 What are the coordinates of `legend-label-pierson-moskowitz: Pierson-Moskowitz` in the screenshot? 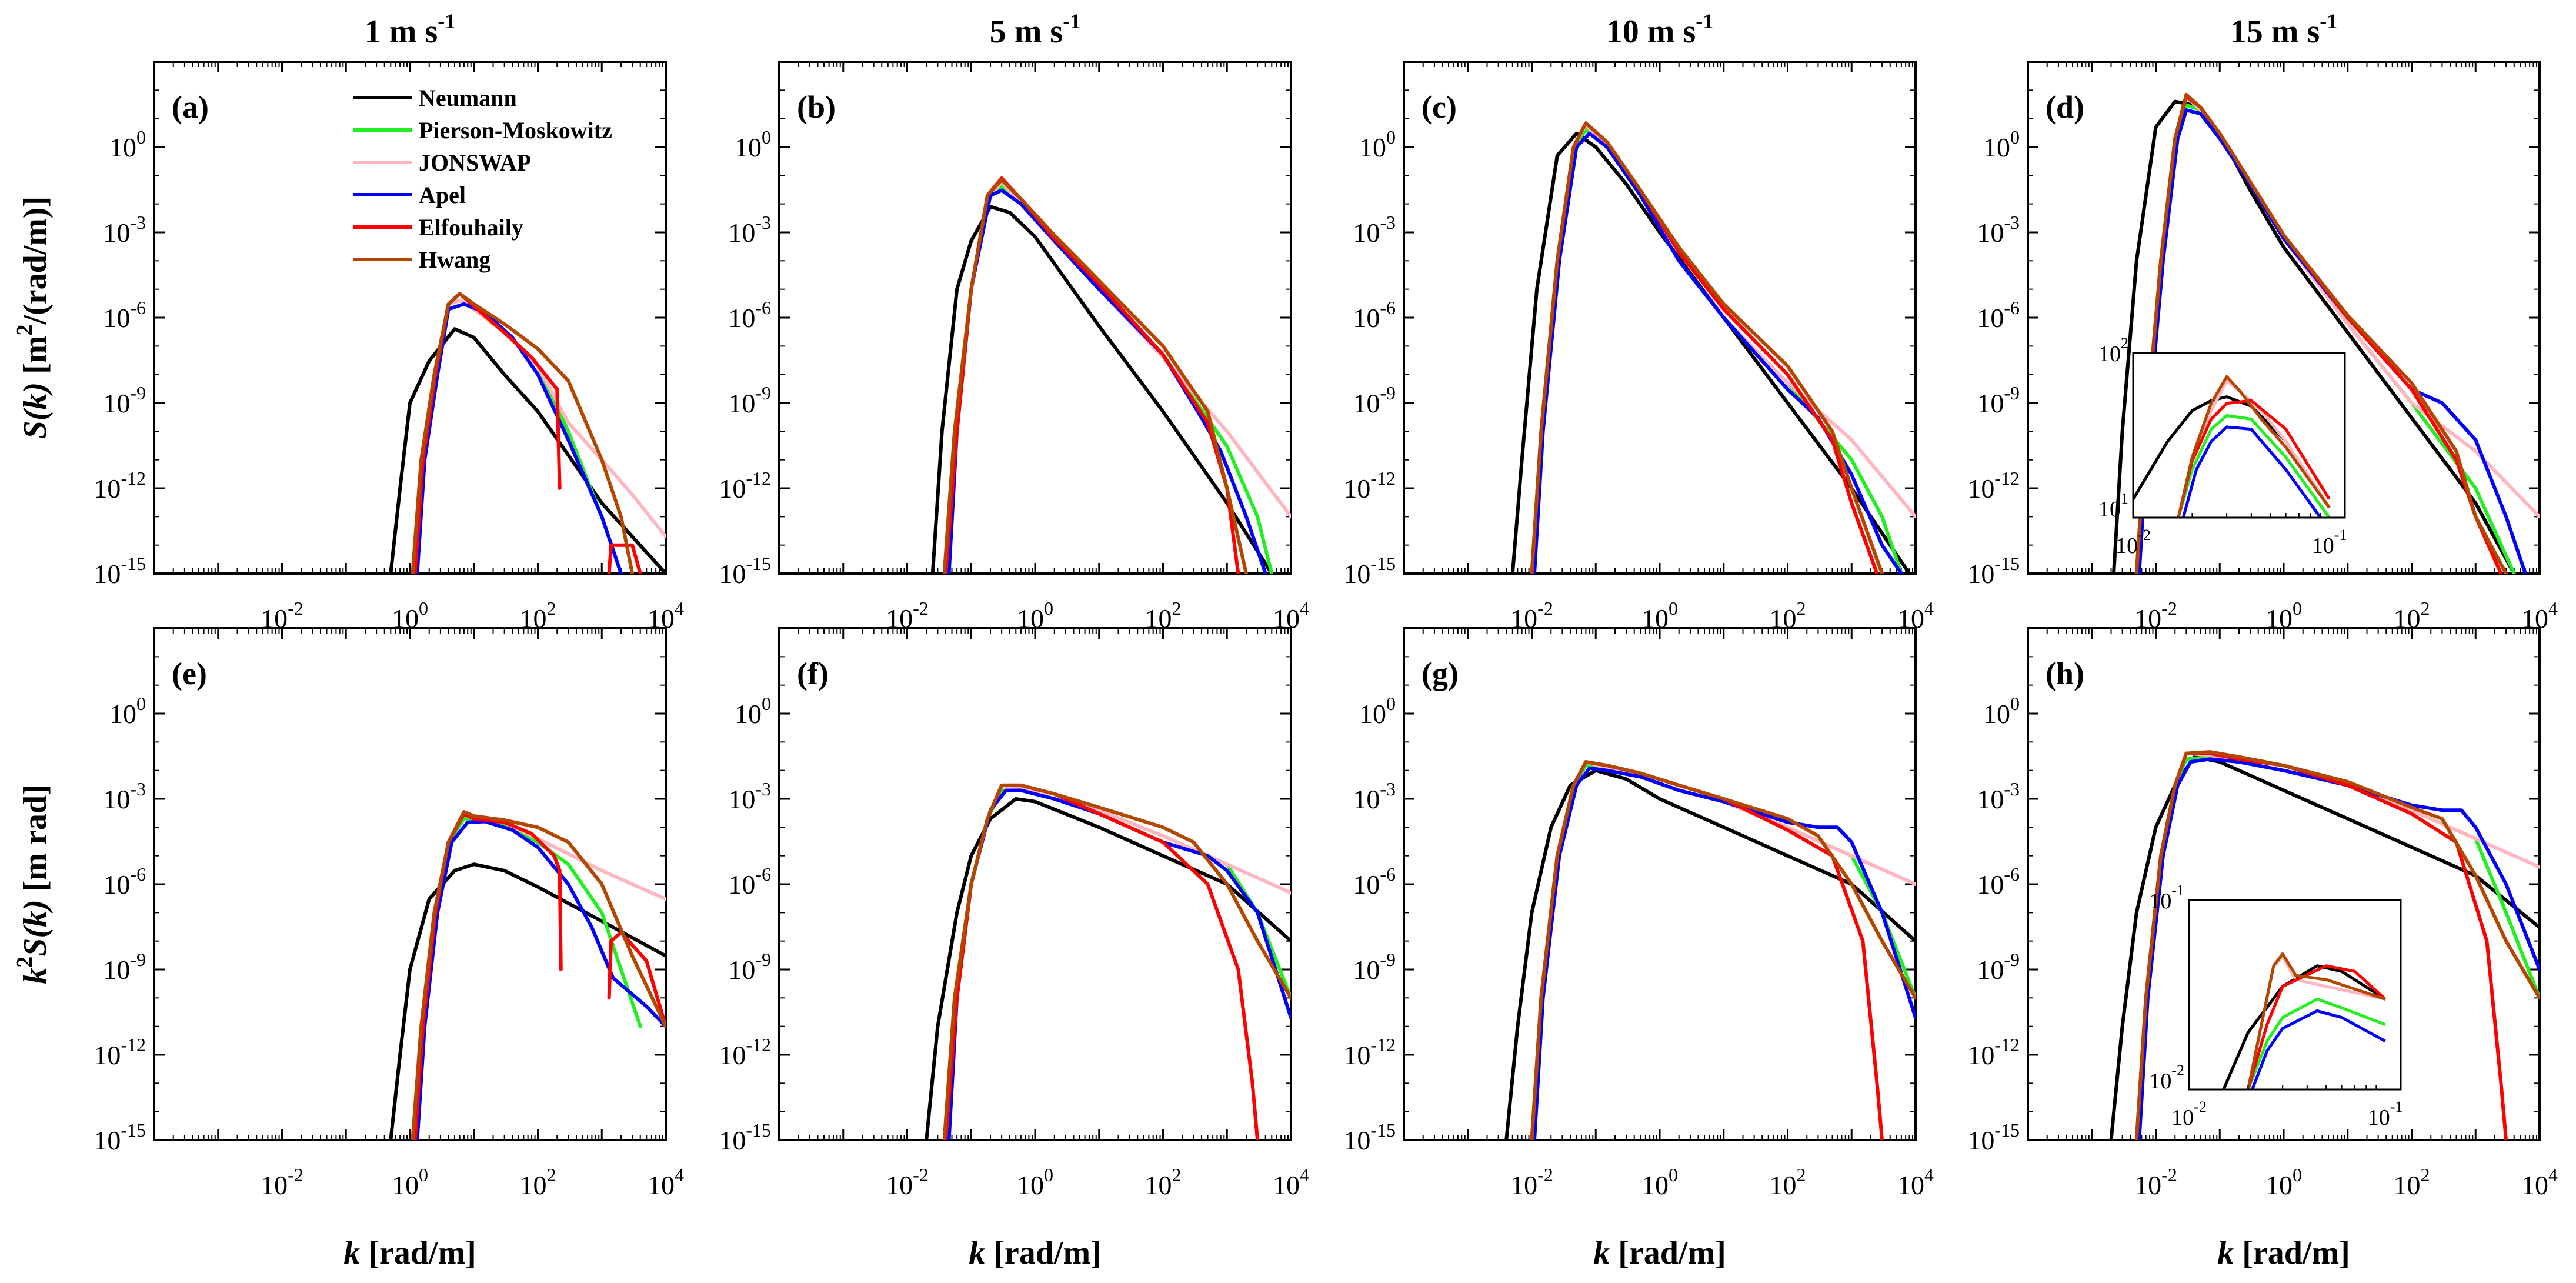 It's located at (515, 130).